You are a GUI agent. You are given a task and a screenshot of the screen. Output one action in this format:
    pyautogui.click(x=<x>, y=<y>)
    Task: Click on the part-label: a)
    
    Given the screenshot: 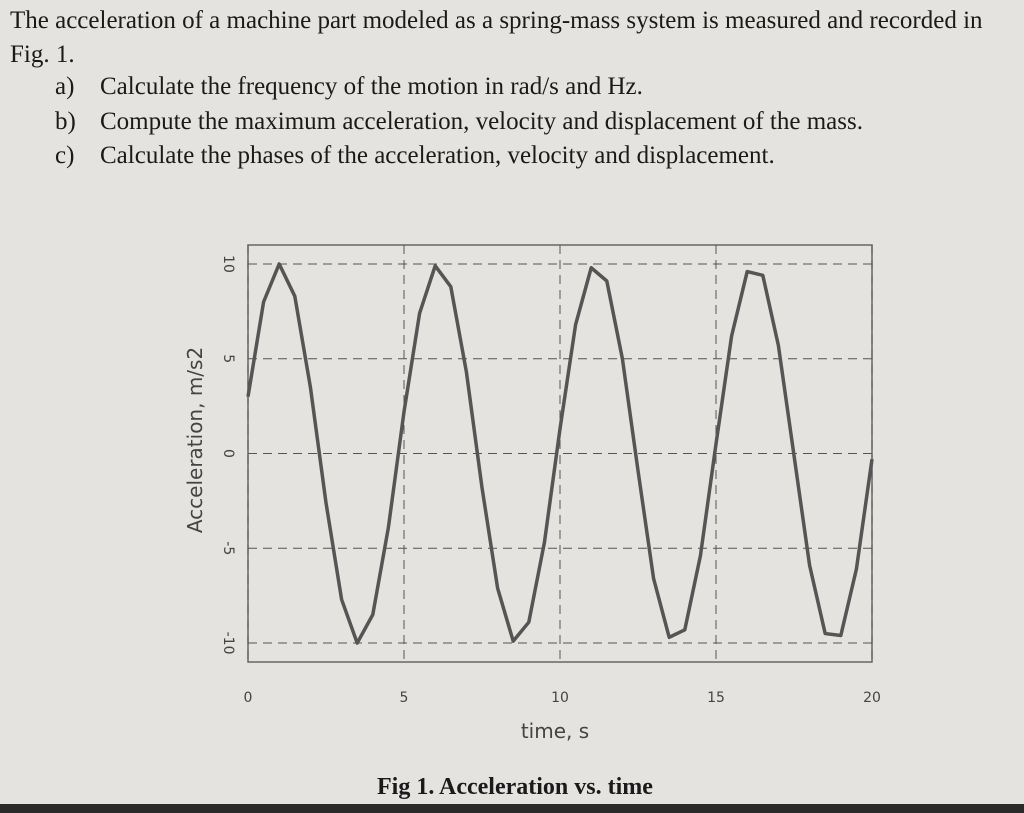 What is the action you would take?
    pyautogui.click(x=65, y=86)
    